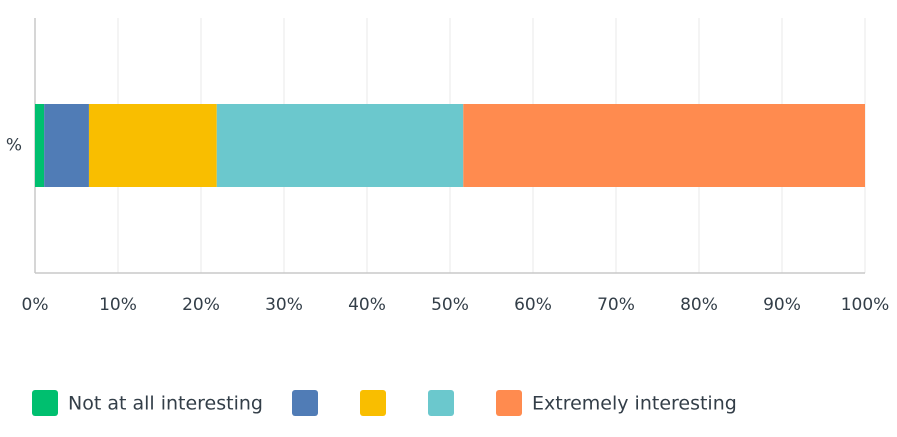 This screenshot has width=897, height=437. What do you see at coordinates (284, 305) in the screenshot?
I see `x-tick-label: 30%` at bounding box center [284, 305].